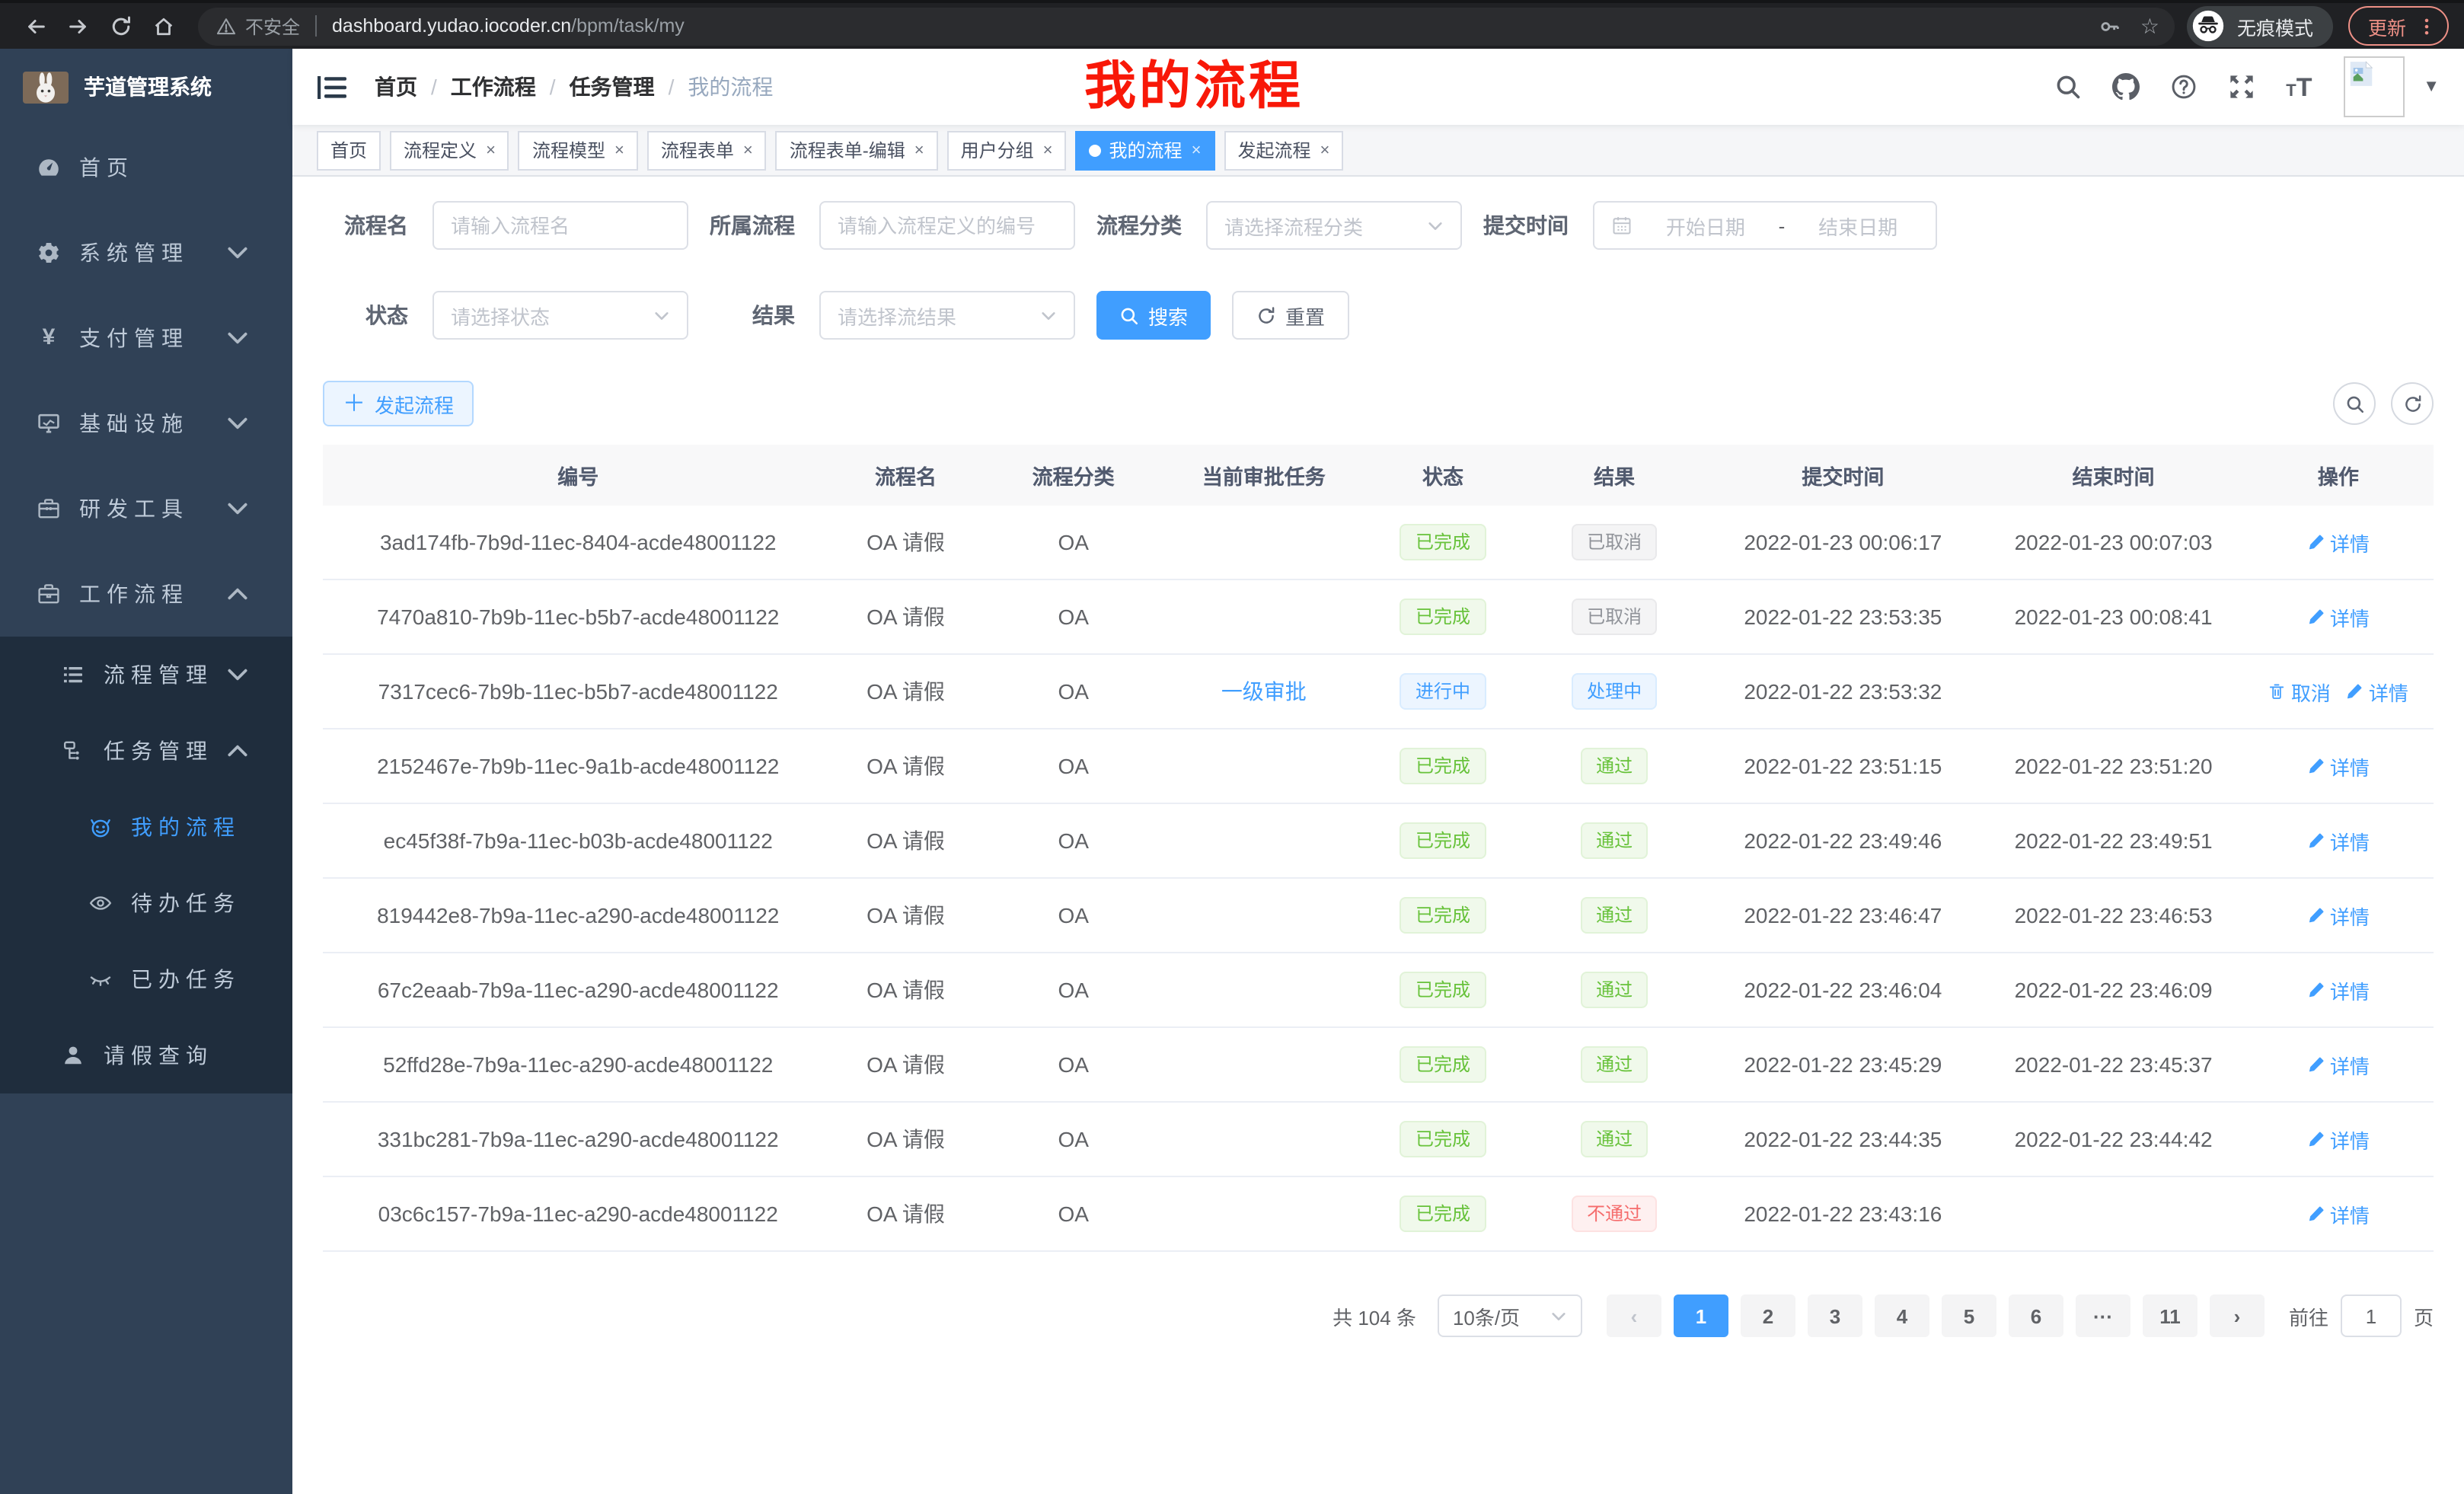 Image resolution: width=2464 pixels, height=1494 pixels. Describe the element at coordinates (2102, 1315) in the screenshot. I see `more-pages-button: ···` at that location.